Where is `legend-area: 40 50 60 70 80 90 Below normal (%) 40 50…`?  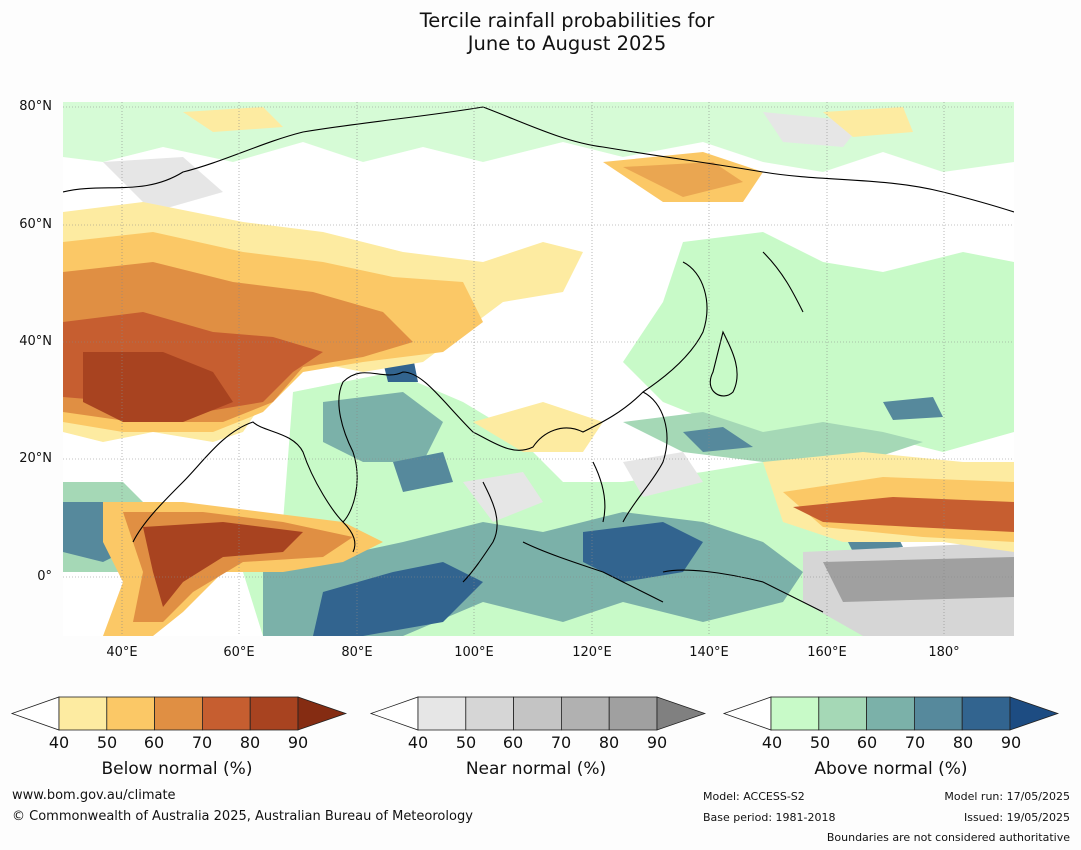
legend-area: 40 50 60 70 80 90 Below normal (%) 40 50… is located at coordinates (540, 735).